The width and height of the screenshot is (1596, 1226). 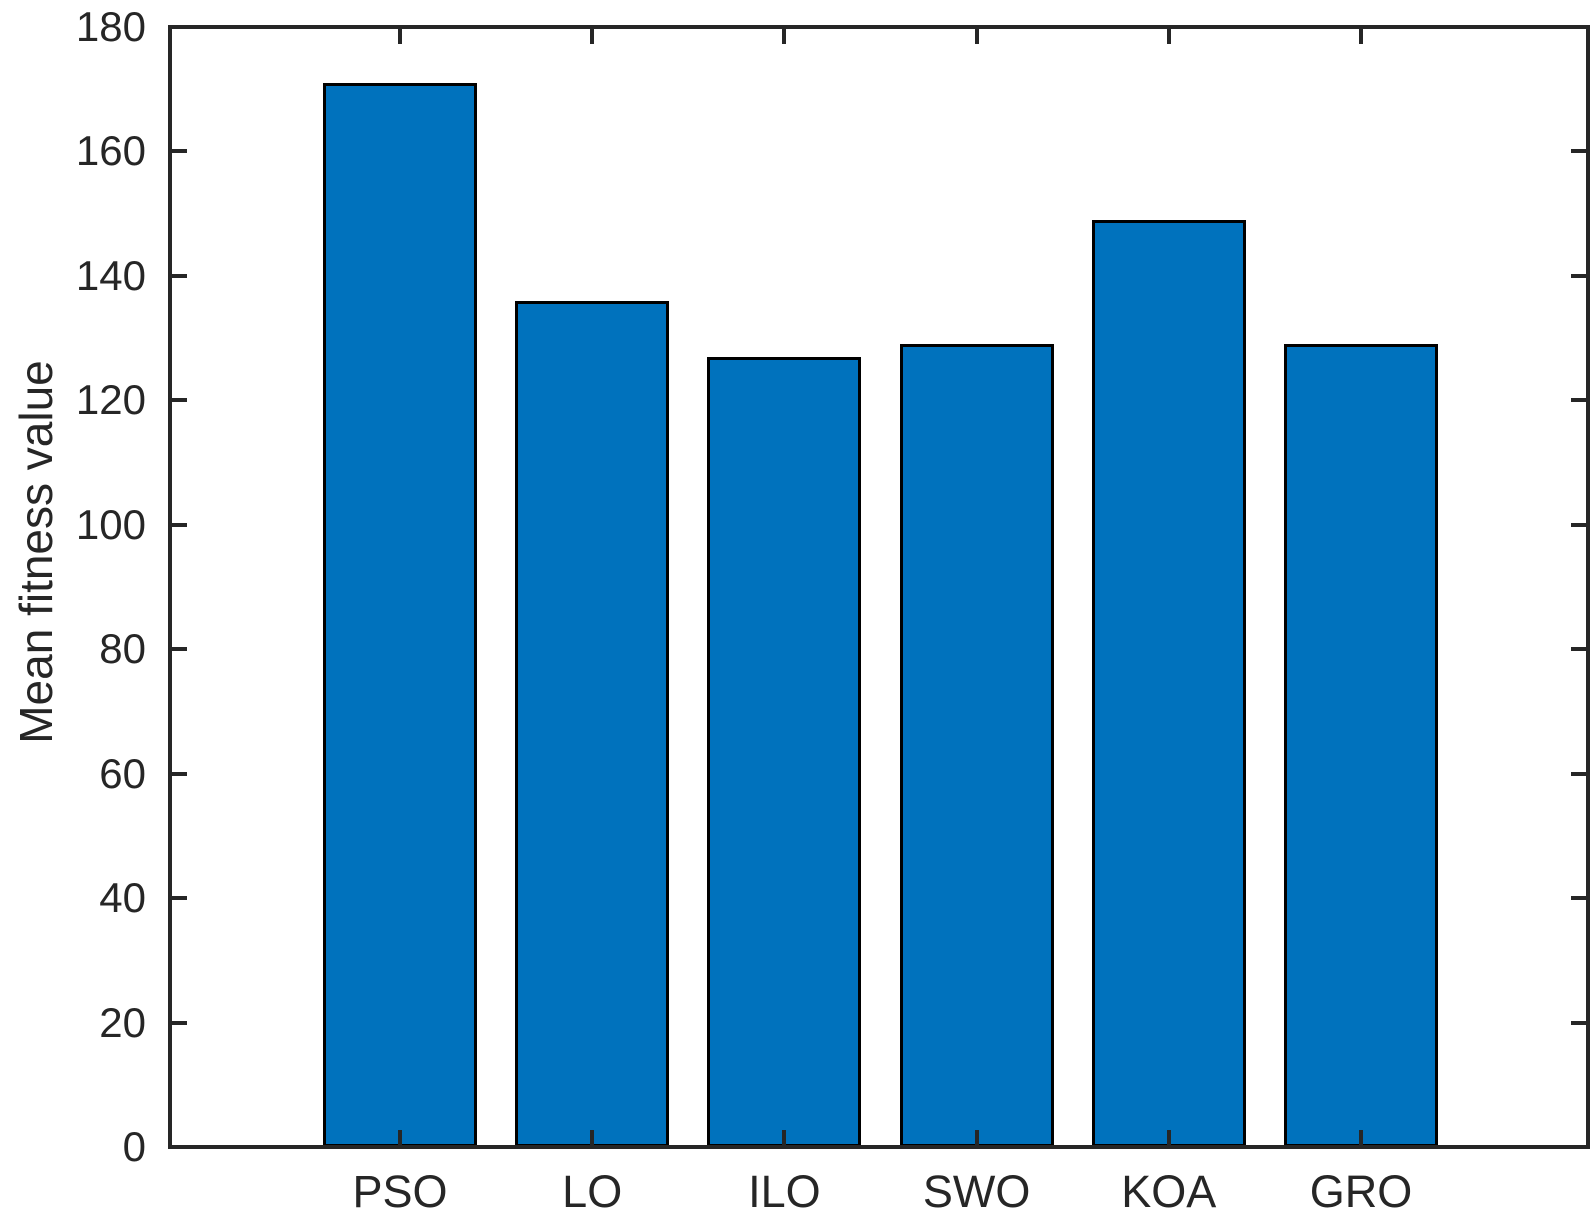 I want to click on x-category-label: LO, so click(x=592, y=1191).